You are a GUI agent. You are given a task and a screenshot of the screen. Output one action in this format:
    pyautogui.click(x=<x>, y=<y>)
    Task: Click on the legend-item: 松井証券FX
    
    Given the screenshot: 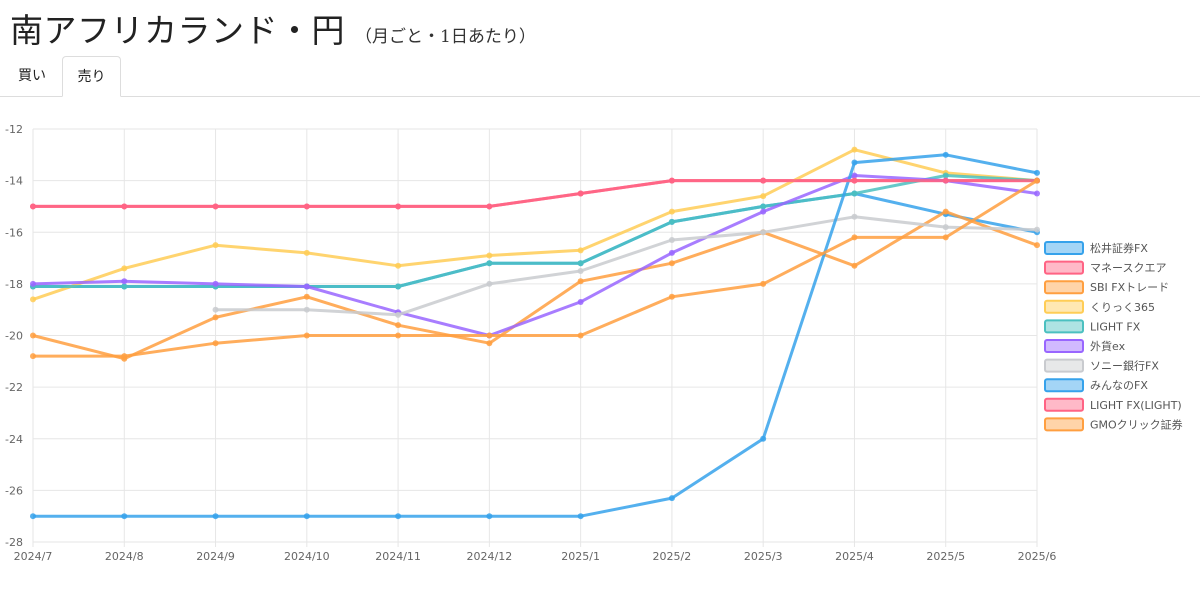 What is the action you would take?
    pyautogui.click(x=1096, y=248)
    